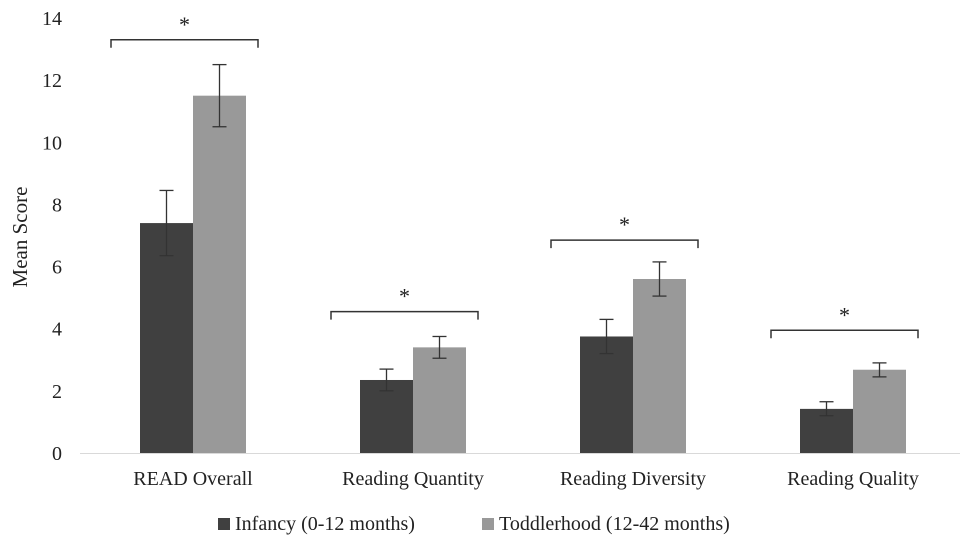 This screenshot has height=545, width=961. I want to click on x-category-label: Reading Quality, so click(853, 479).